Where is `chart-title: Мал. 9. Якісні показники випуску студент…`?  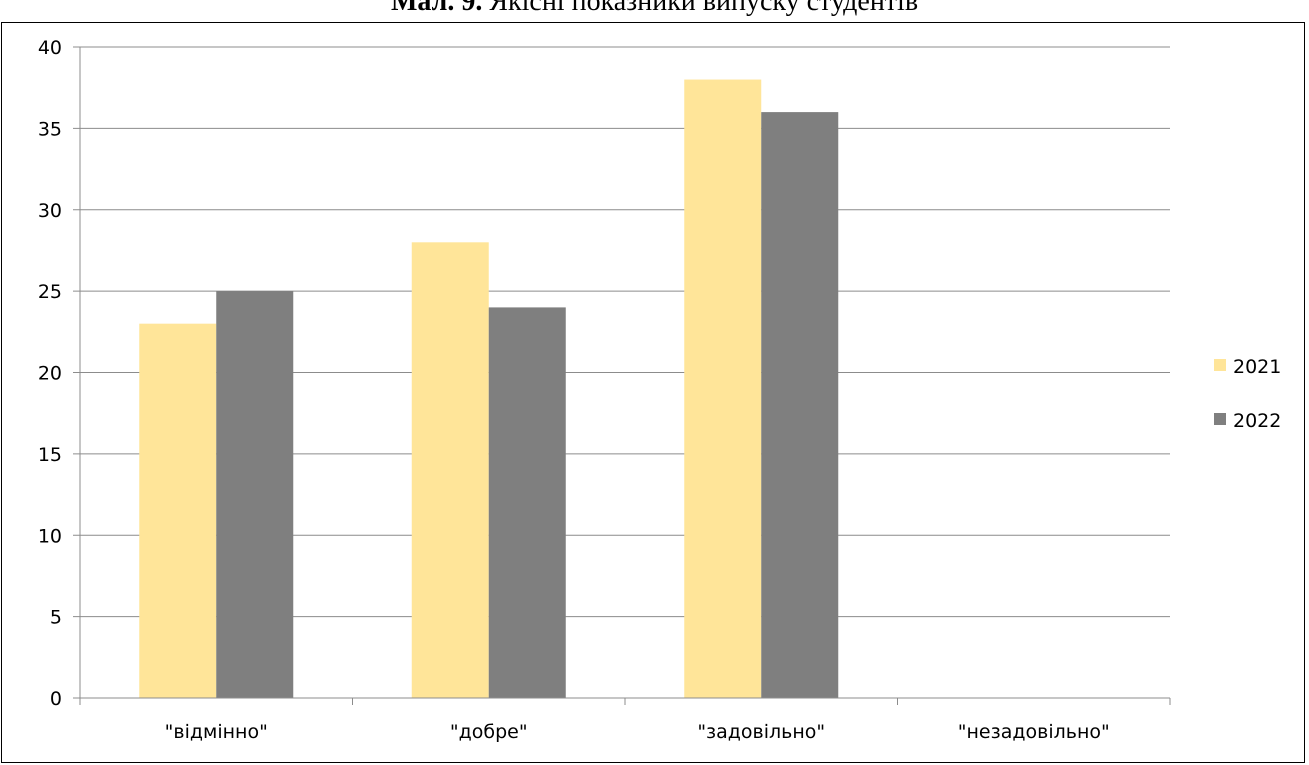
chart-title: Мал. 9. Якісні показники випуску студент… is located at coordinates (654, 9).